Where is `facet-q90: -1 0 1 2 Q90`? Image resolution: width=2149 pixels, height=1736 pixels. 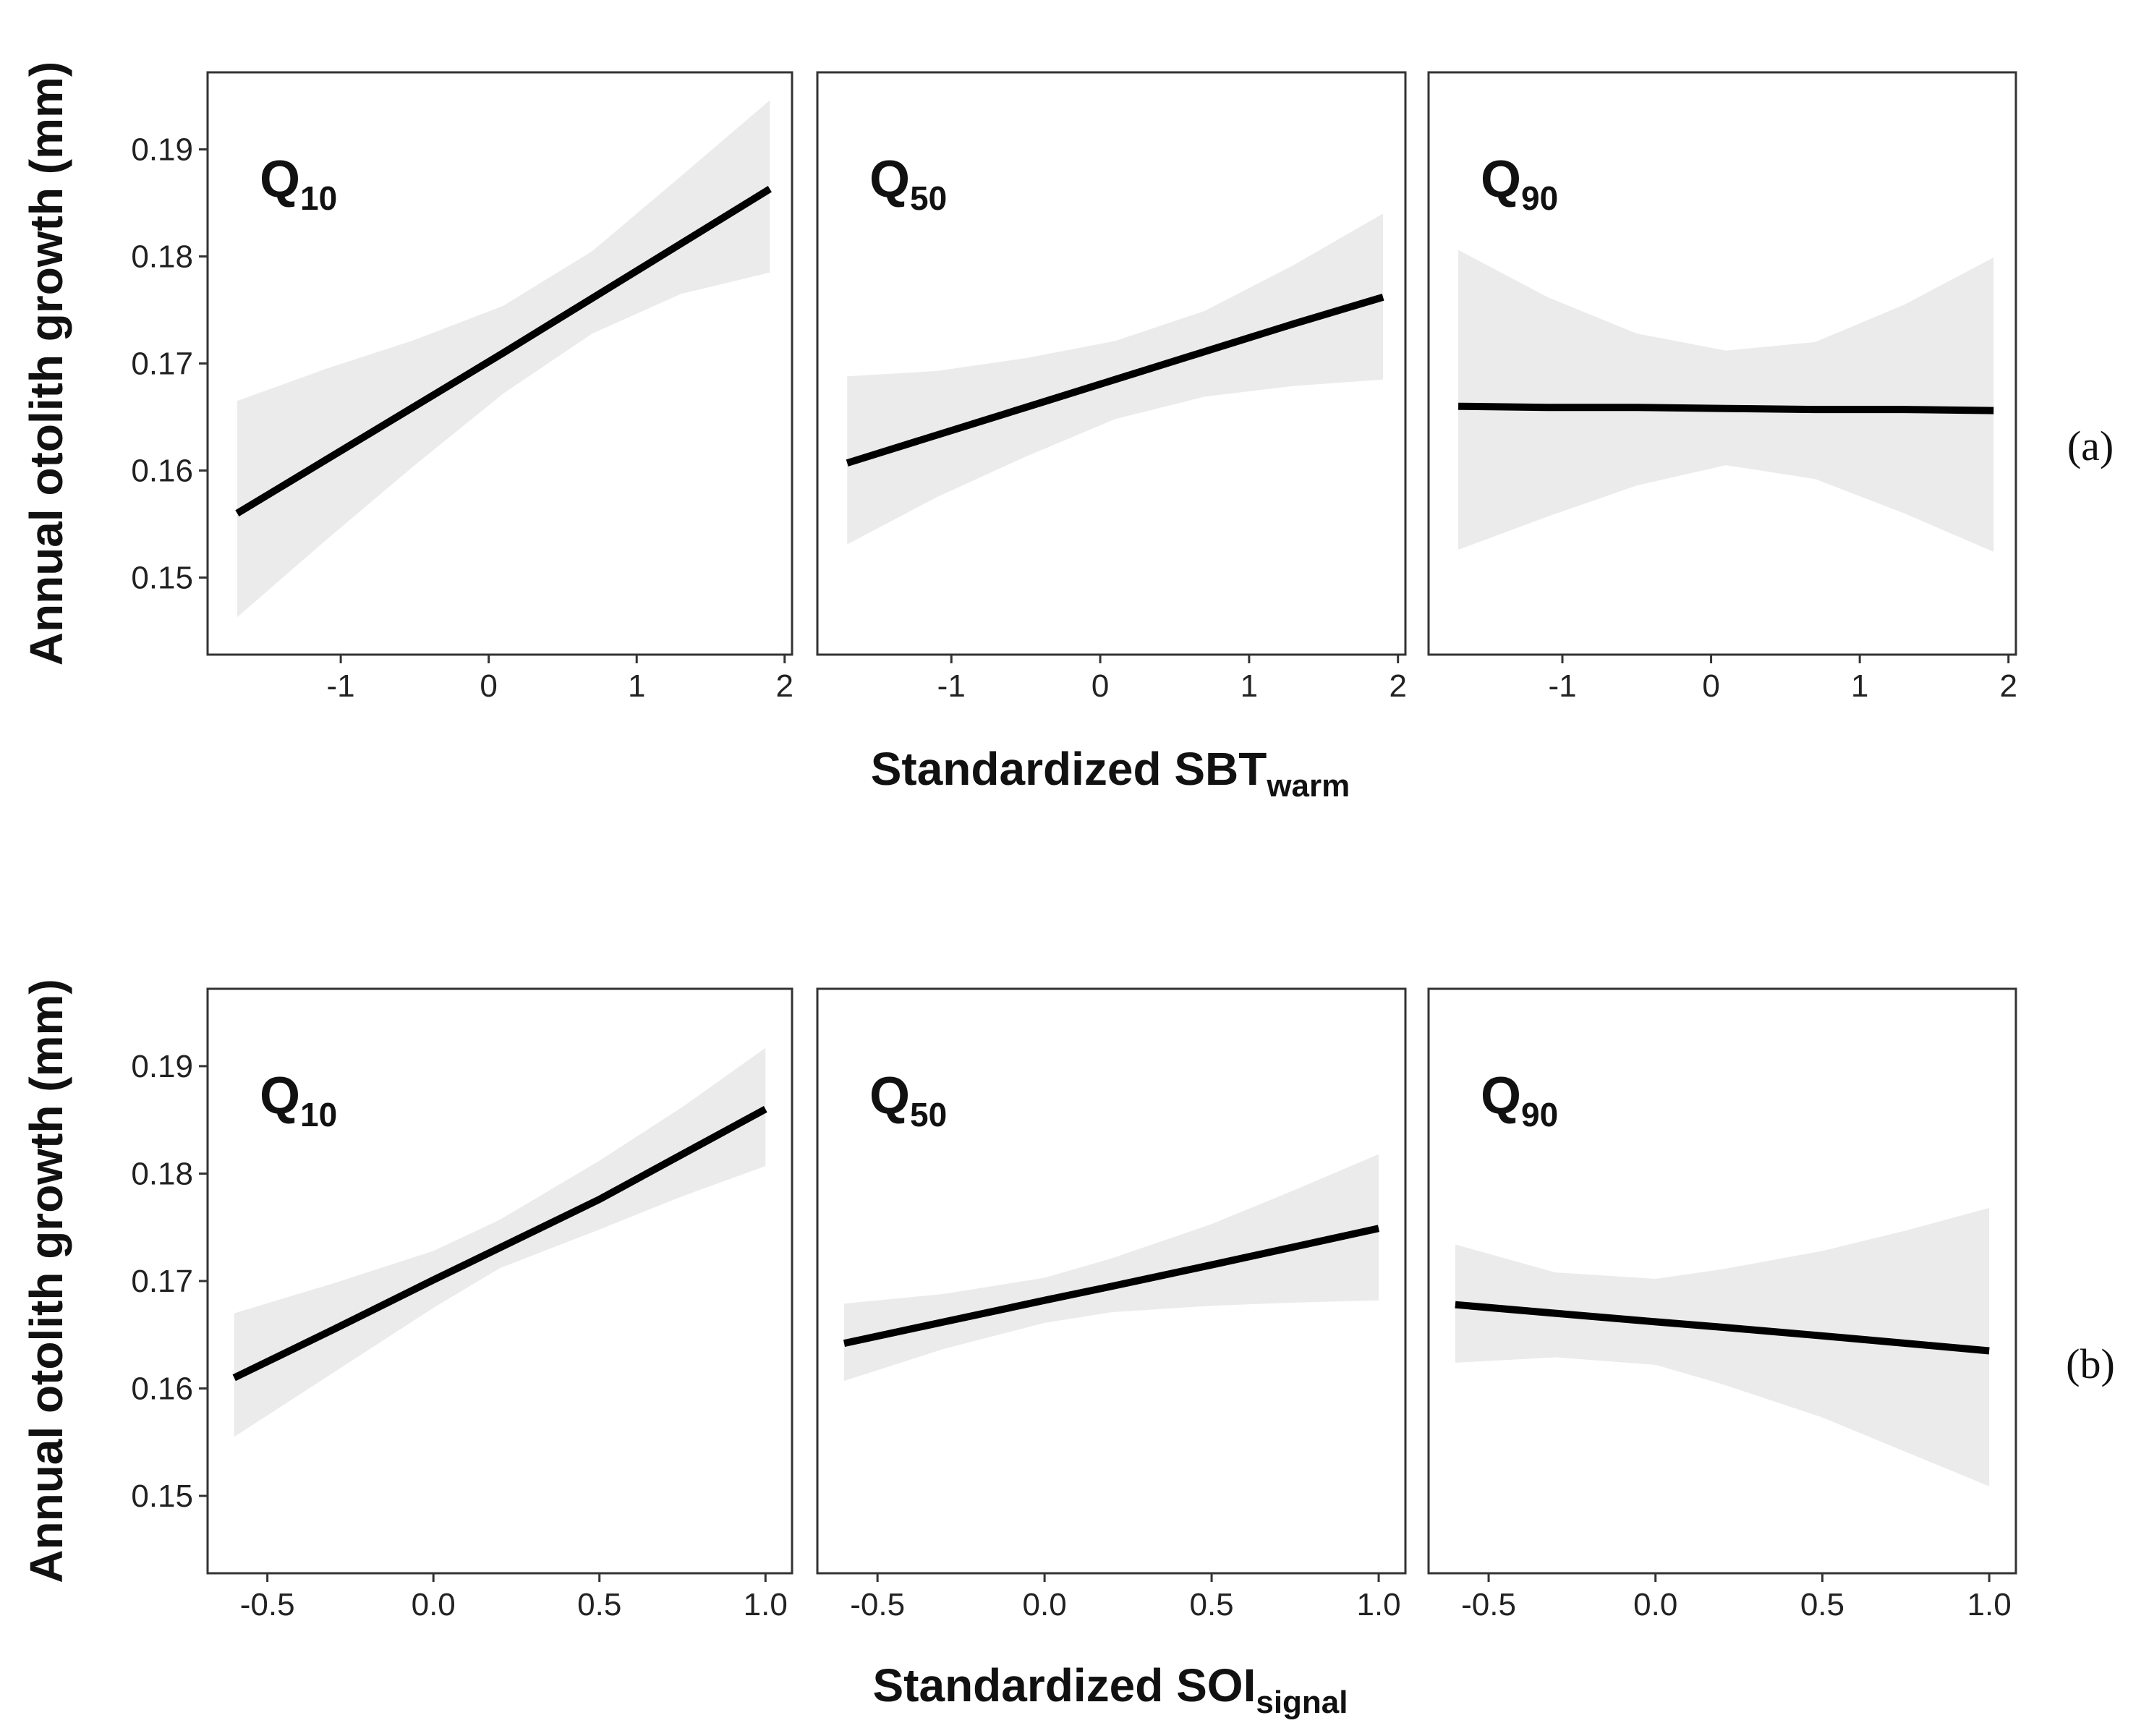 facet-q90: -1 0 1 2 Q90 is located at coordinates (1722, 387).